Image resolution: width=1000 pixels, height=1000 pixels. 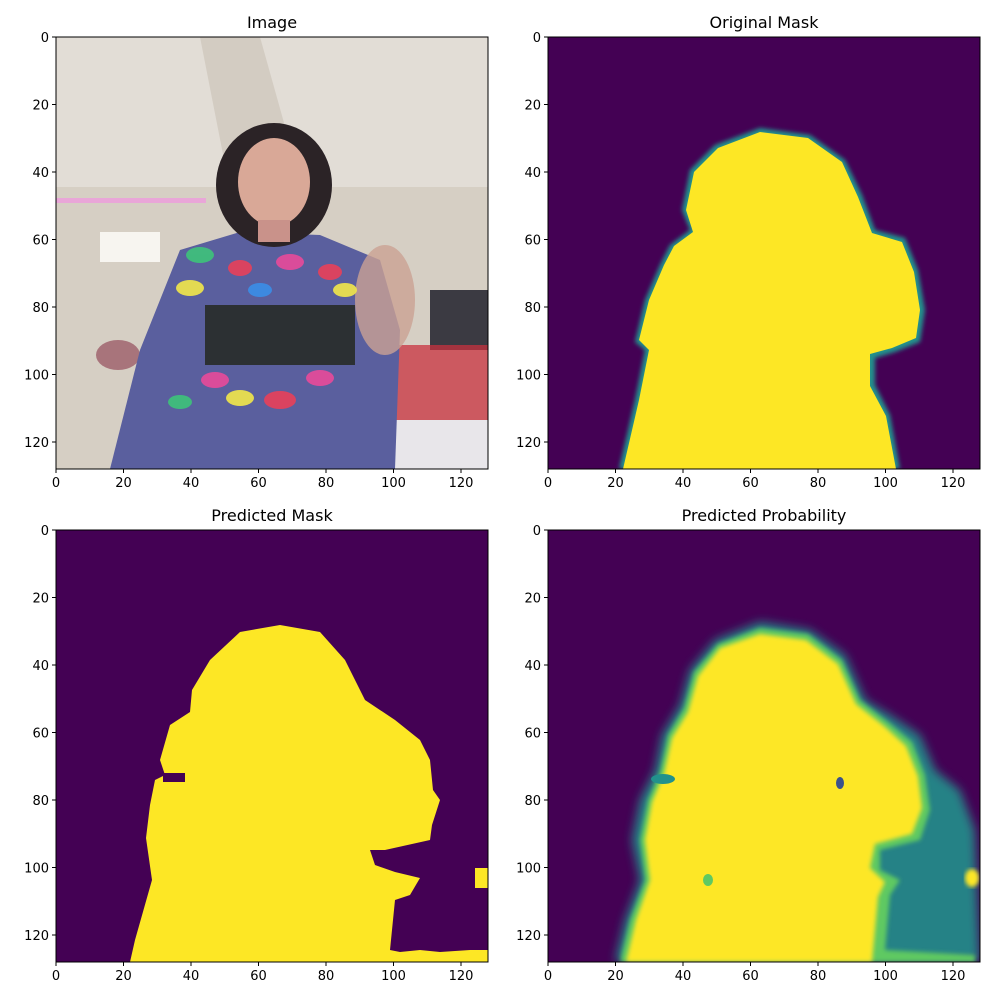 I want to click on panel-title-image: Image, so click(x=272, y=22).